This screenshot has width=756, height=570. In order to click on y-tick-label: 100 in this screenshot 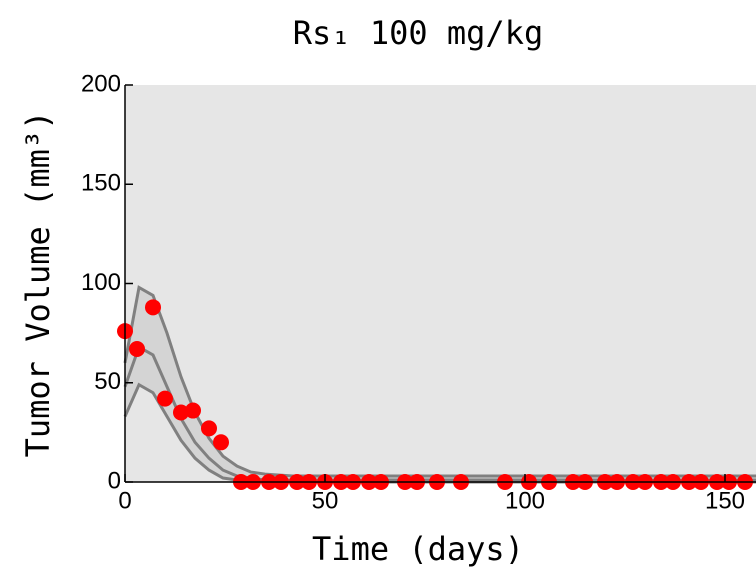, I will do `click(101, 282)`.